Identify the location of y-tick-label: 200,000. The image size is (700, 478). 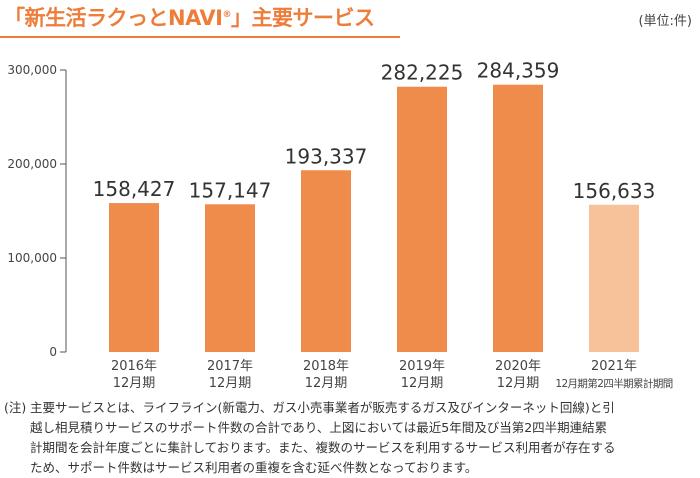
(32, 164).